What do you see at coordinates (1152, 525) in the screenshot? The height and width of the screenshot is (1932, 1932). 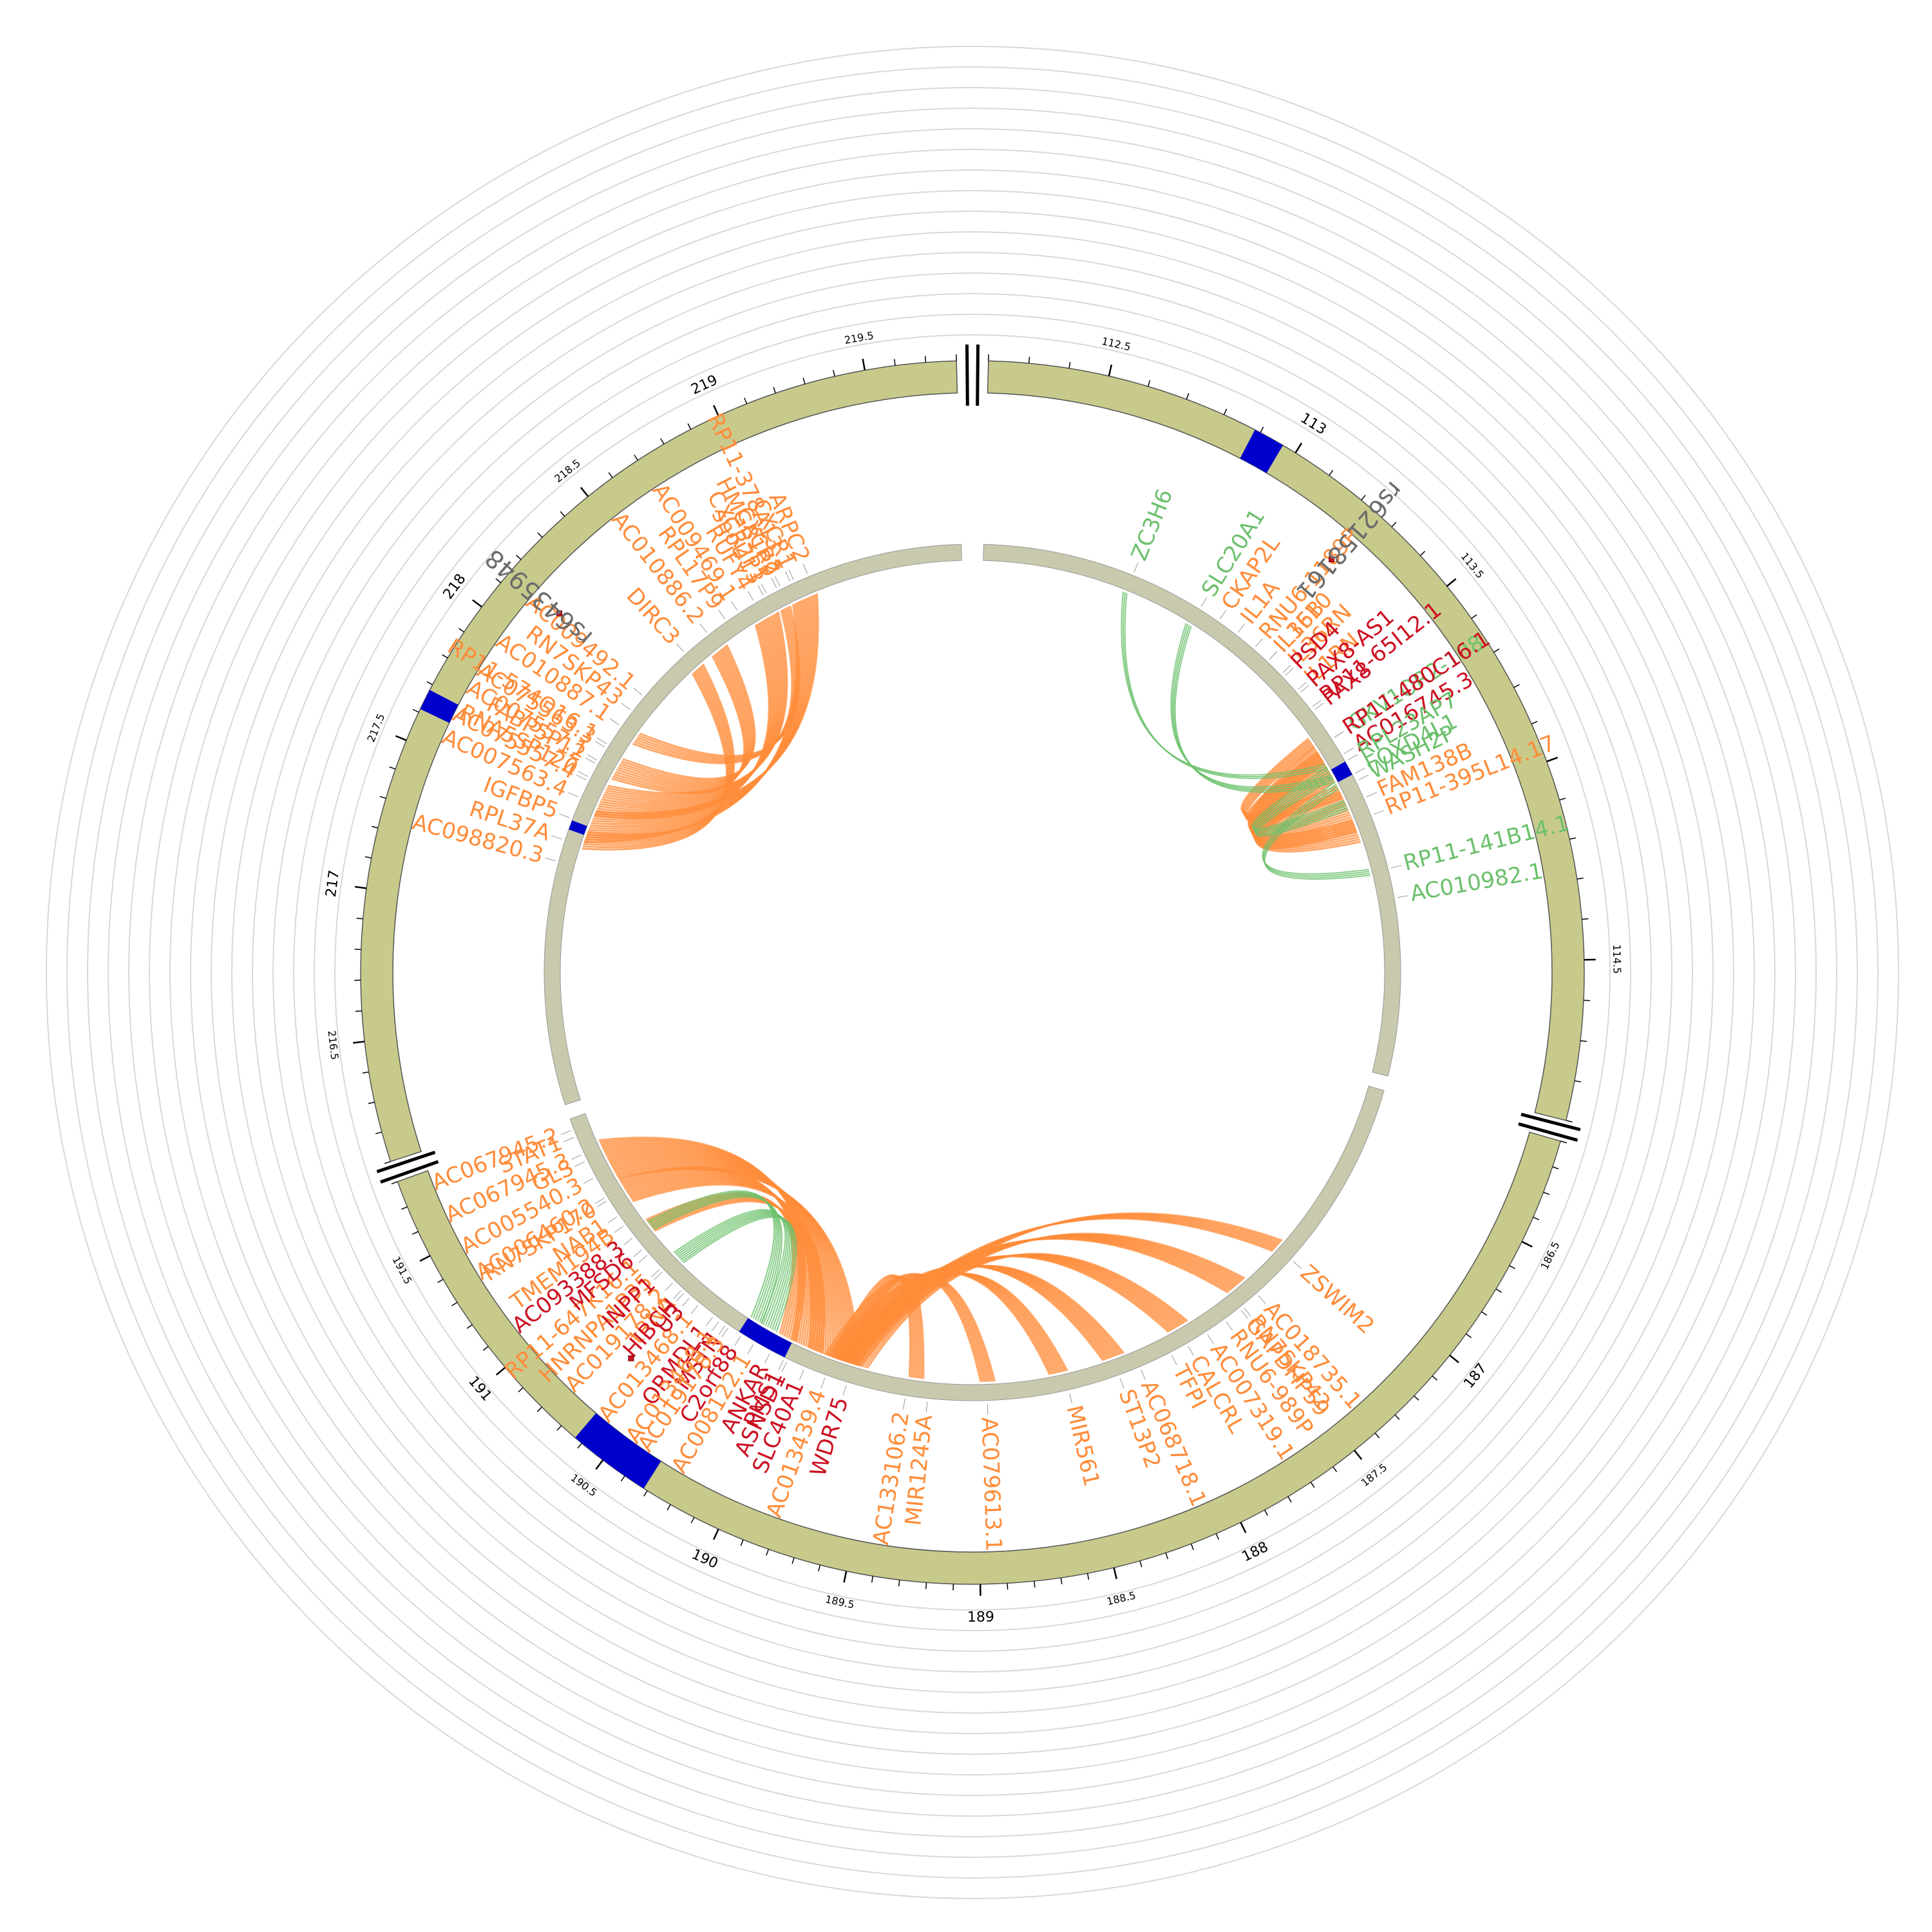 I see `gene-label: ZC3H6` at bounding box center [1152, 525].